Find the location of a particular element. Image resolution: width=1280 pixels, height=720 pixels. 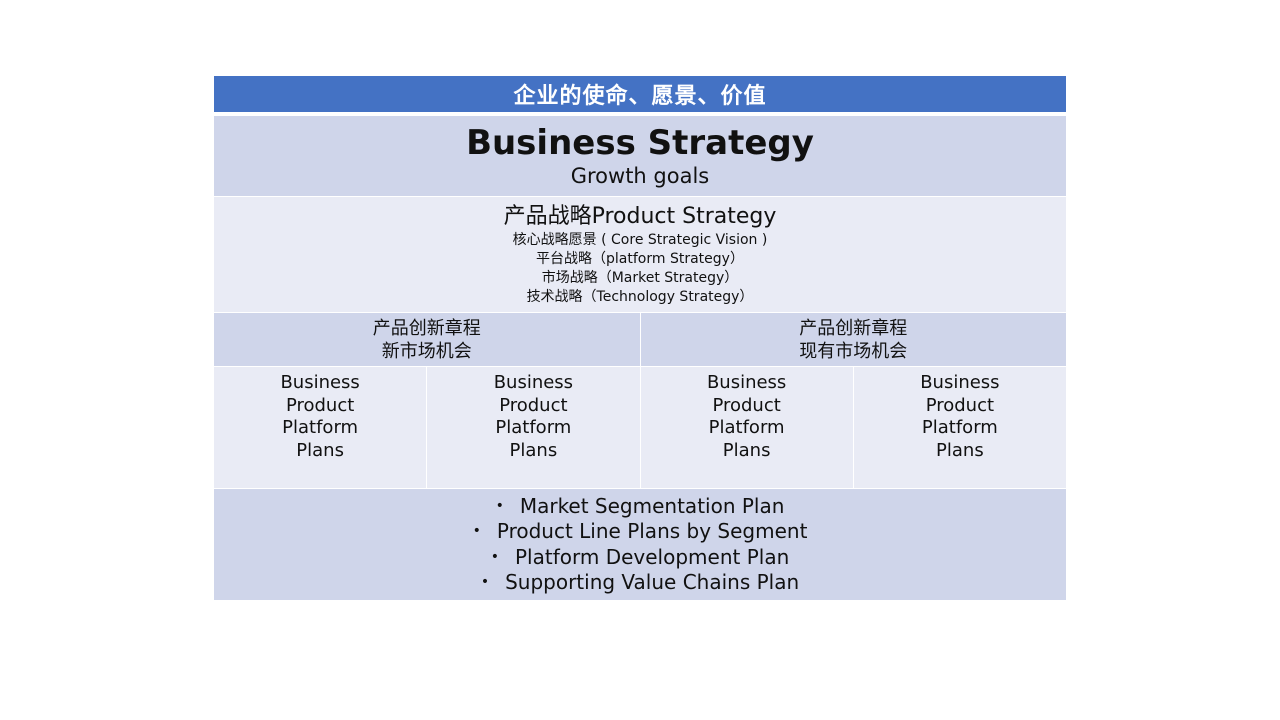

plan-cell-3: Business Product Platform Plans is located at coordinates (746, 427).